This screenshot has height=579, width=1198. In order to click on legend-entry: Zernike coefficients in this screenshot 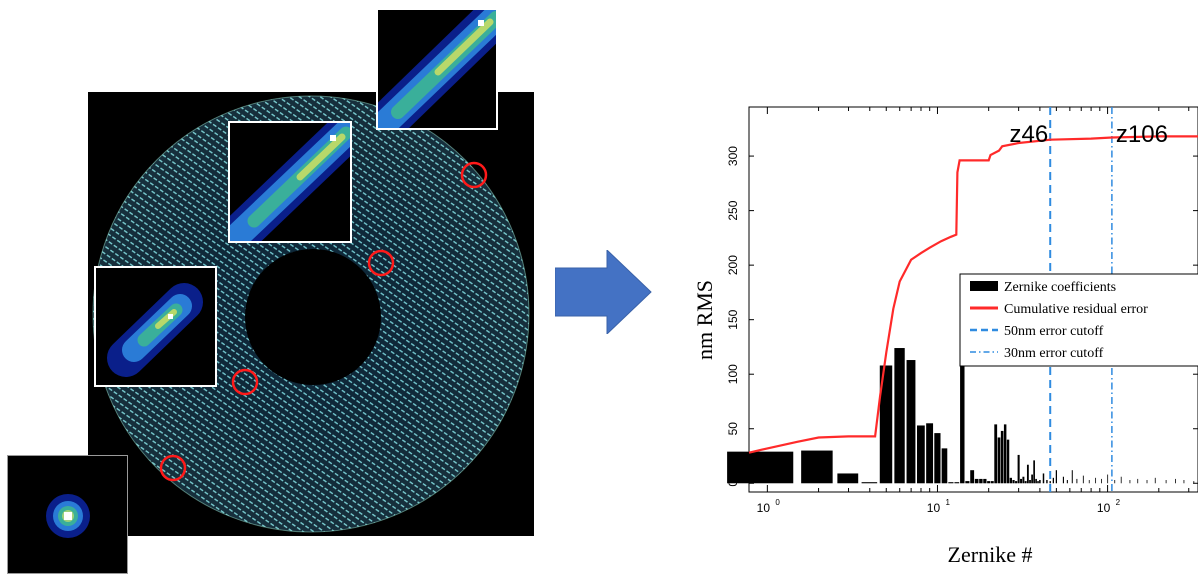, I will do `click(1060, 287)`.